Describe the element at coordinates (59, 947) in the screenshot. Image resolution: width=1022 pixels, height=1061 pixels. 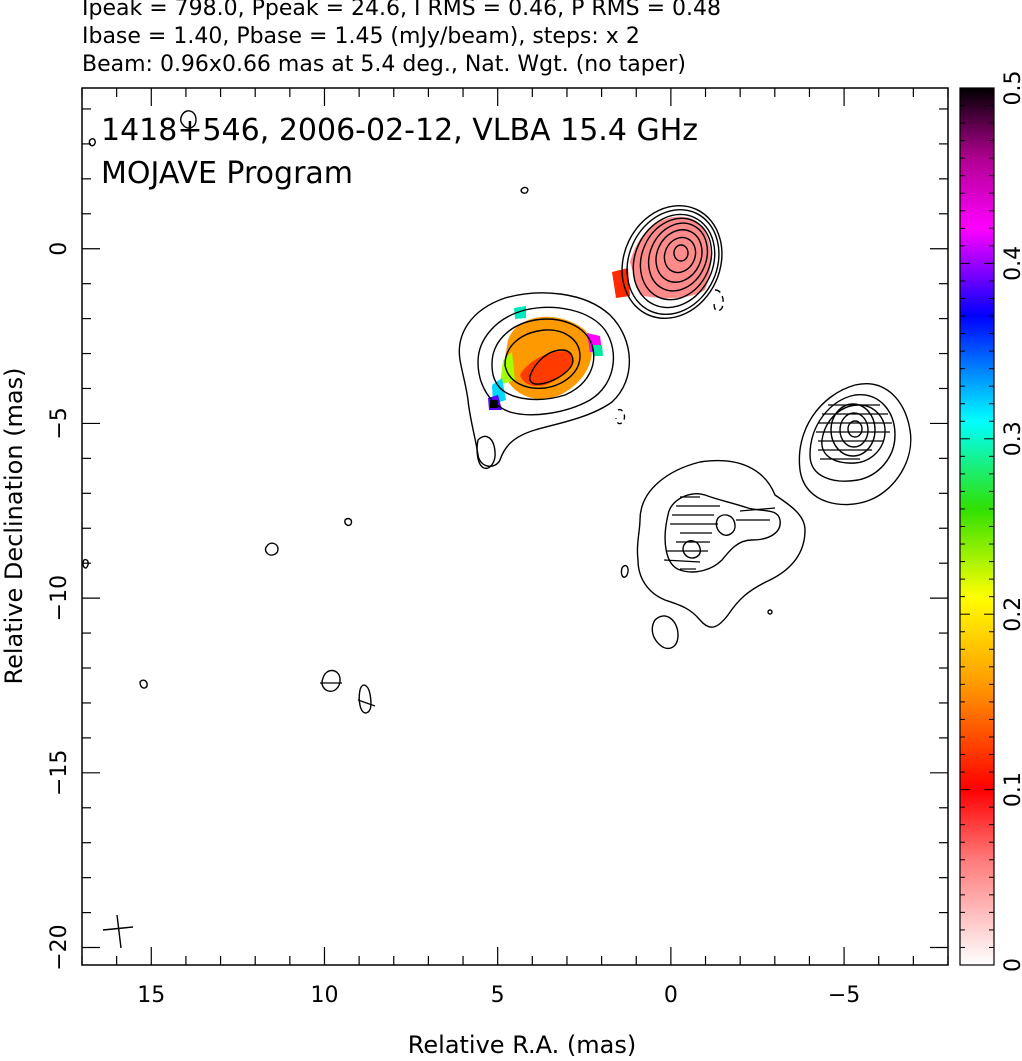
I see `y-tick-label: −20` at that location.